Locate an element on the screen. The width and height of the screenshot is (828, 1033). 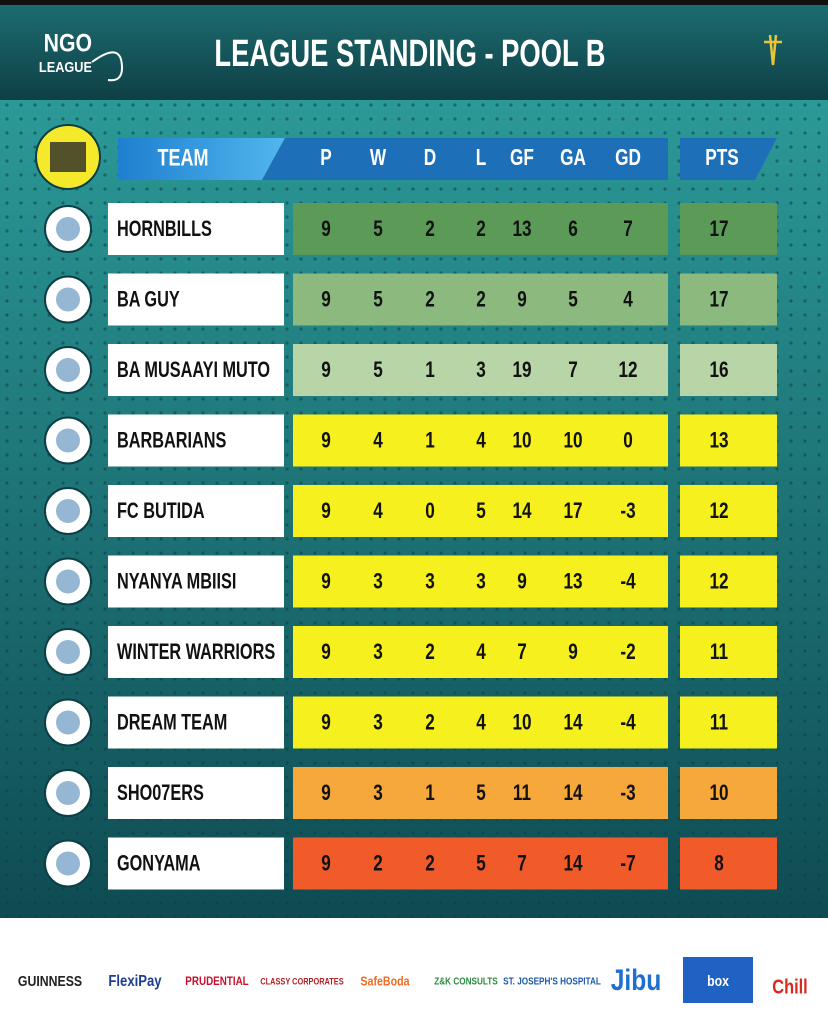
sponsor-name: FlexiPay is located at coordinates (135, 981).